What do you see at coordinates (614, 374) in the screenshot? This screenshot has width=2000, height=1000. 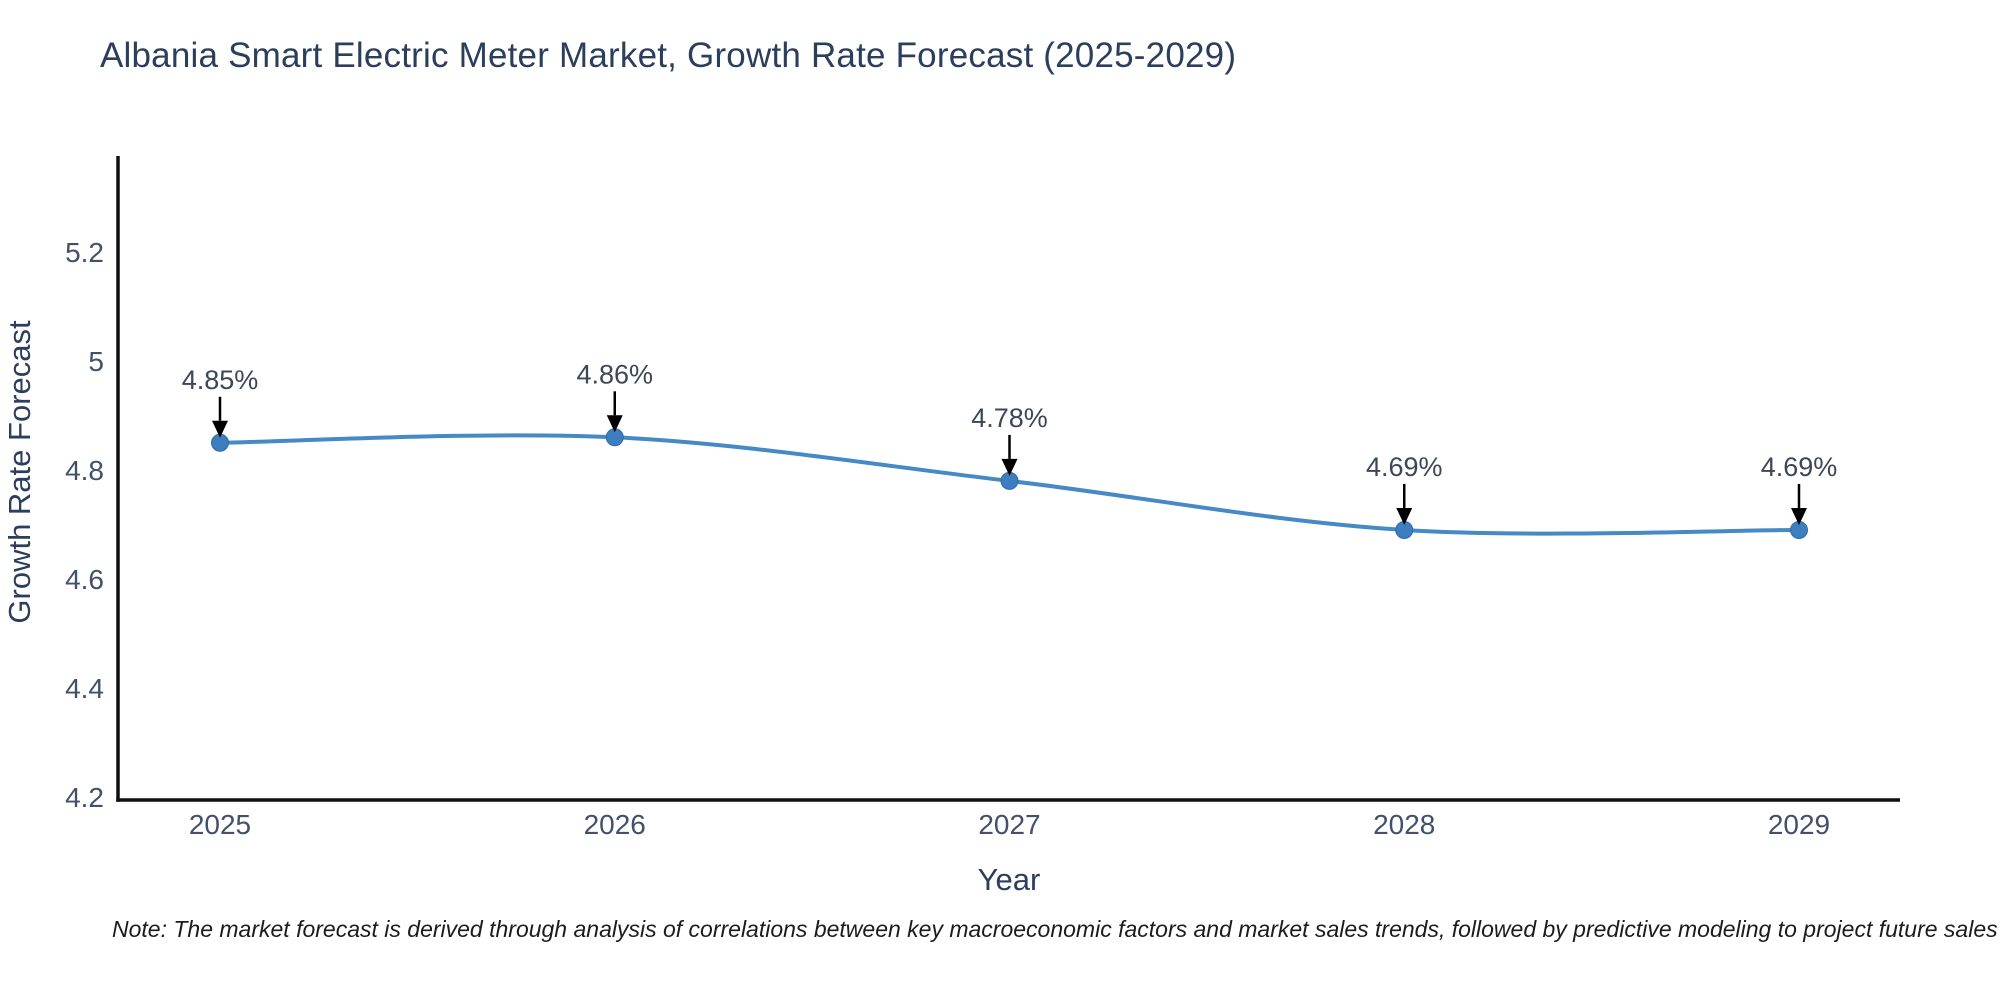 I see `data-point-label: 4.86%` at bounding box center [614, 374].